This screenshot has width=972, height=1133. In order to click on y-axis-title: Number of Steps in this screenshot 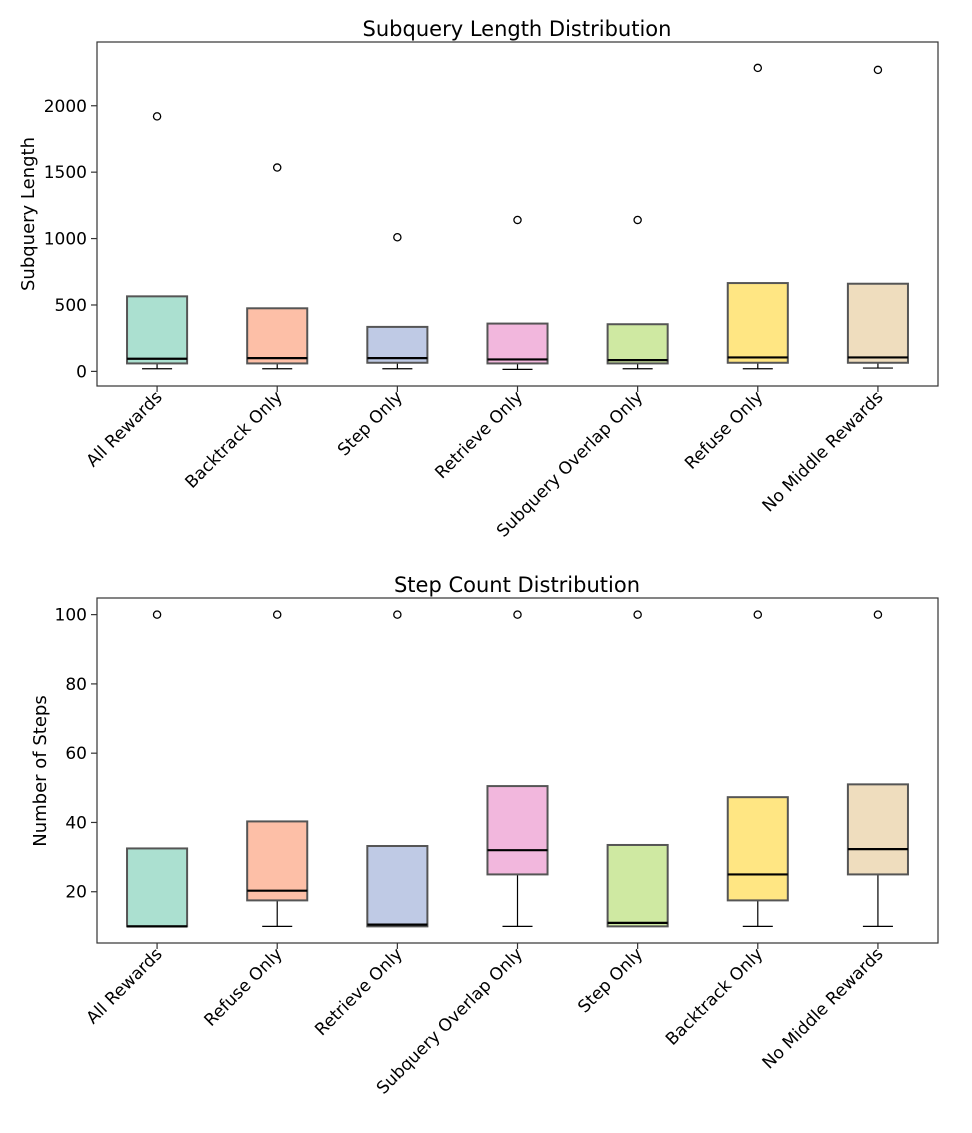, I will do `click(40, 770)`.